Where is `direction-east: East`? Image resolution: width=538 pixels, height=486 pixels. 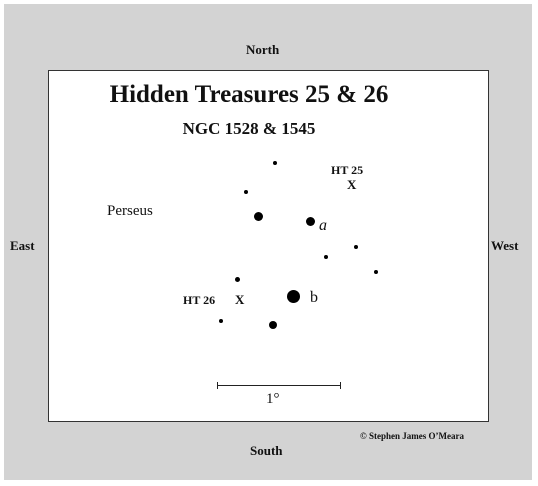
direction-east: East is located at coordinates (22, 245).